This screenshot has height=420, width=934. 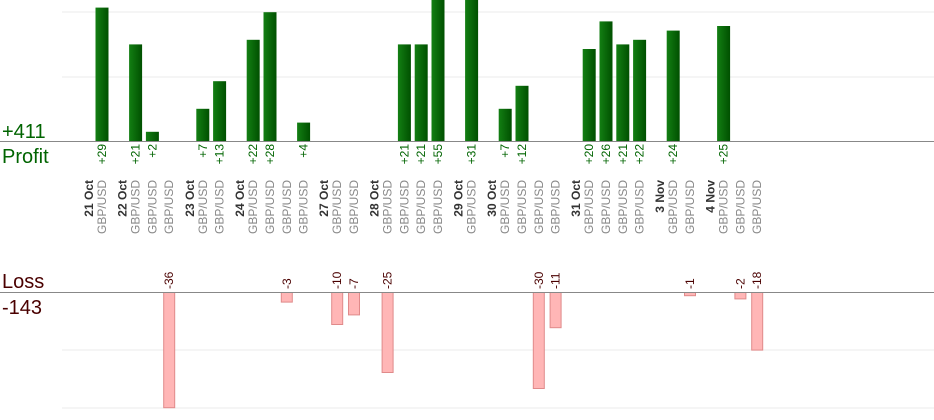 I want to click on profit-value-label: +29, so click(x=102, y=154).